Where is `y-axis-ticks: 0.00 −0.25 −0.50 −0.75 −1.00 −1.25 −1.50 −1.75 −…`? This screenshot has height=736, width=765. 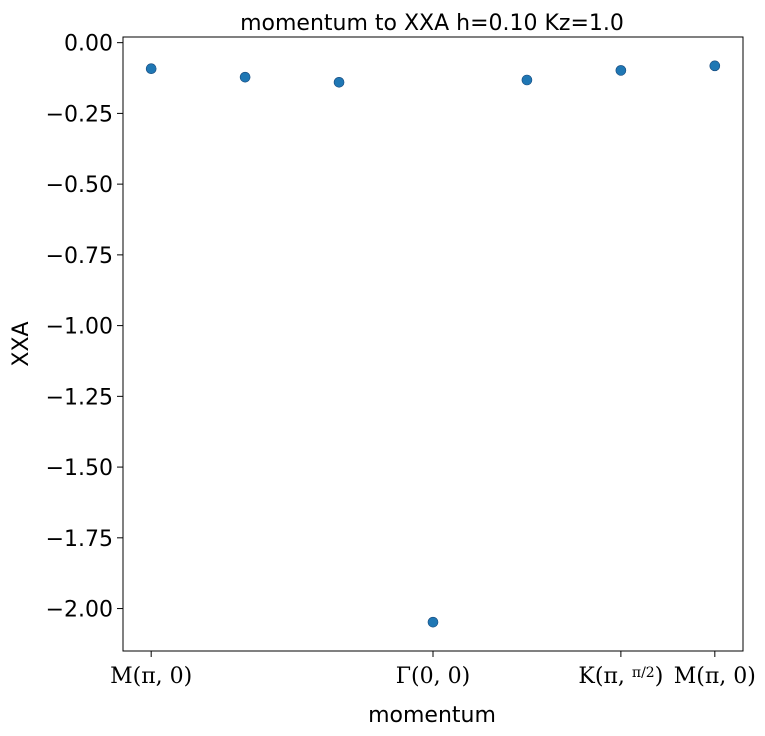 y-axis-ticks: 0.00 −0.25 −0.50 −0.75 −1.00 −1.25 −1.50 −1.75 −… is located at coordinates (84, 327).